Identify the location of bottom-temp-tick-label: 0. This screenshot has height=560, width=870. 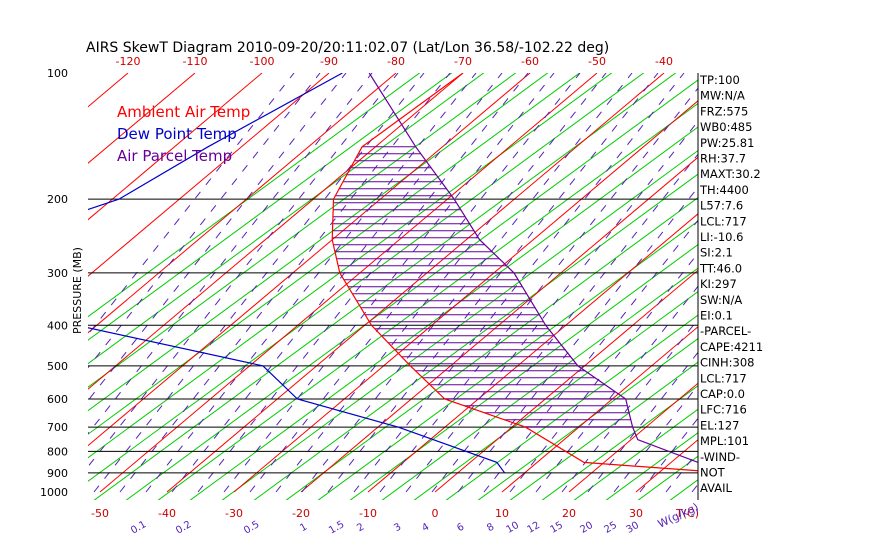
(435, 513).